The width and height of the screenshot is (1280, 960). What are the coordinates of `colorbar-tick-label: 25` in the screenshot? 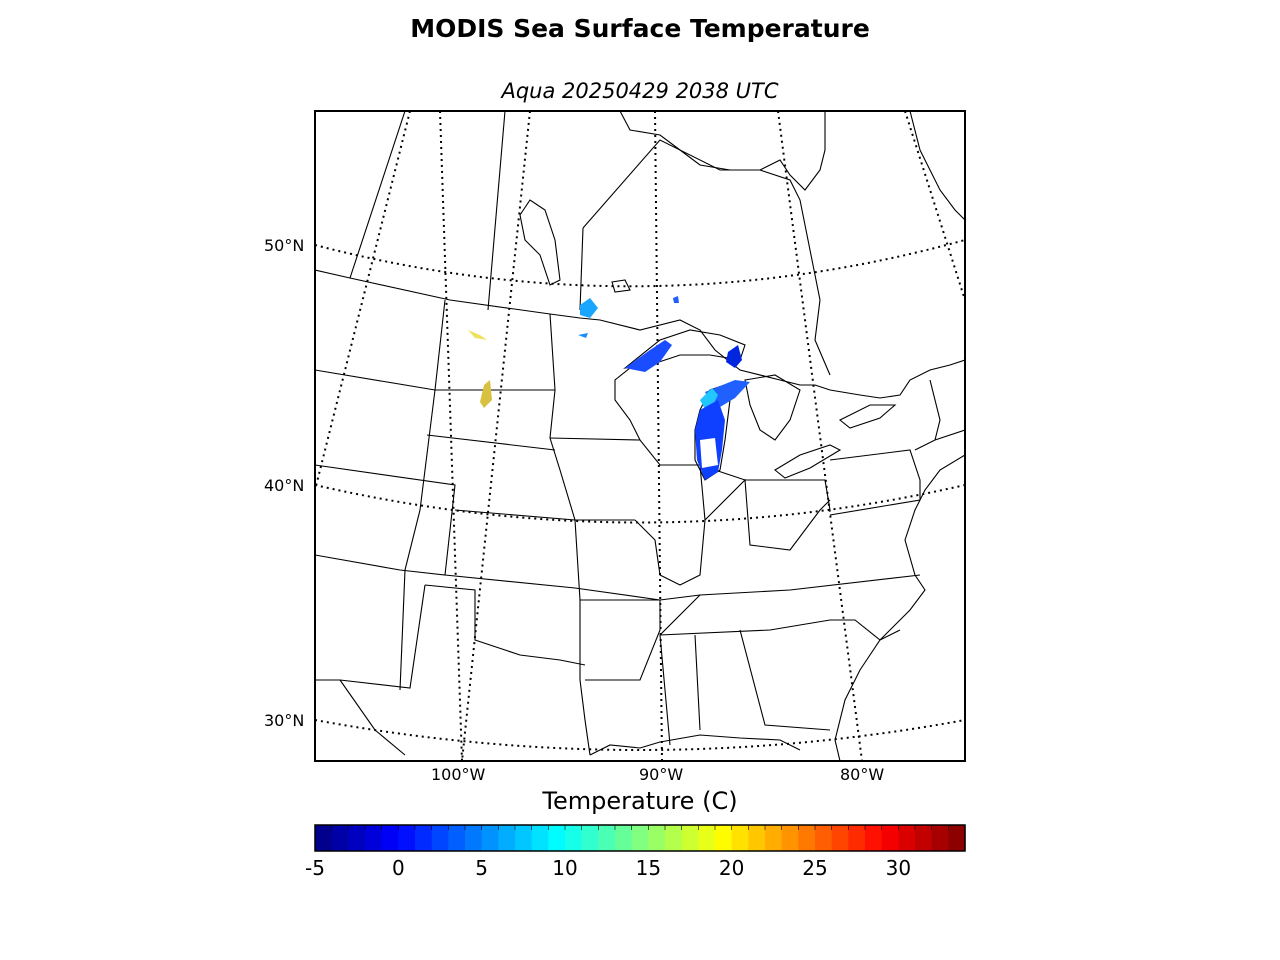 It's located at (815, 868).